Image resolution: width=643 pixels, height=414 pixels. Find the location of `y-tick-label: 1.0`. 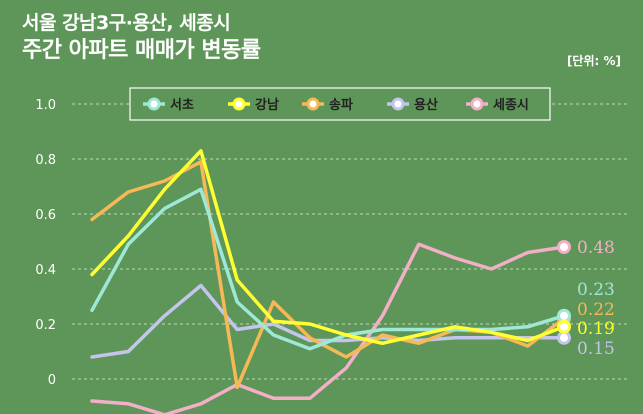

y-tick-label: 1.0 is located at coordinates (45, 105).